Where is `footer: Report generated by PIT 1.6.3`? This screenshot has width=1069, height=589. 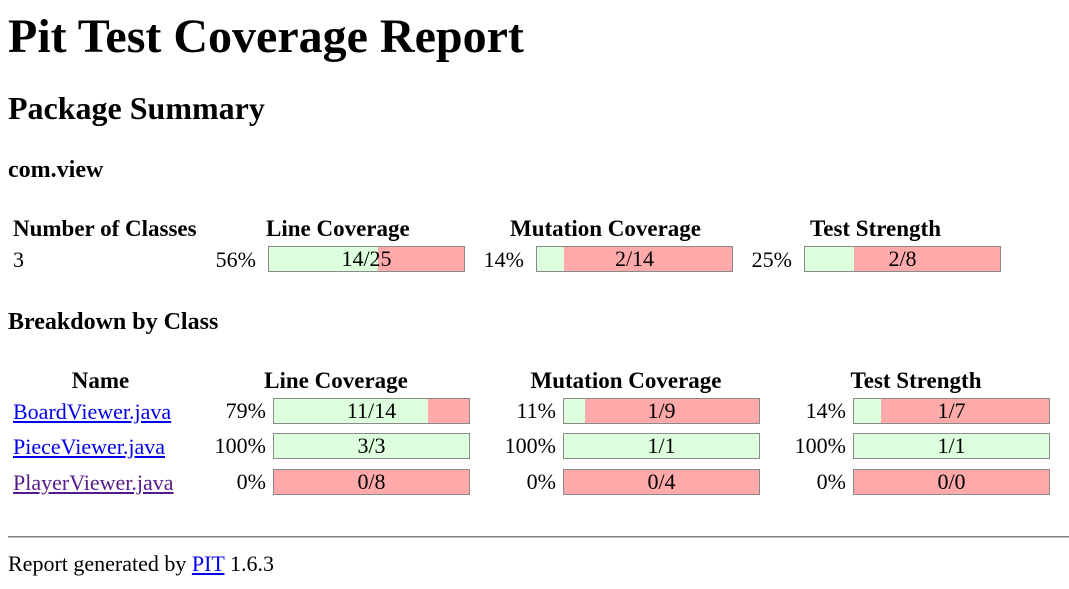 footer: Report generated by PIT 1.6.3 is located at coordinates (141, 564).